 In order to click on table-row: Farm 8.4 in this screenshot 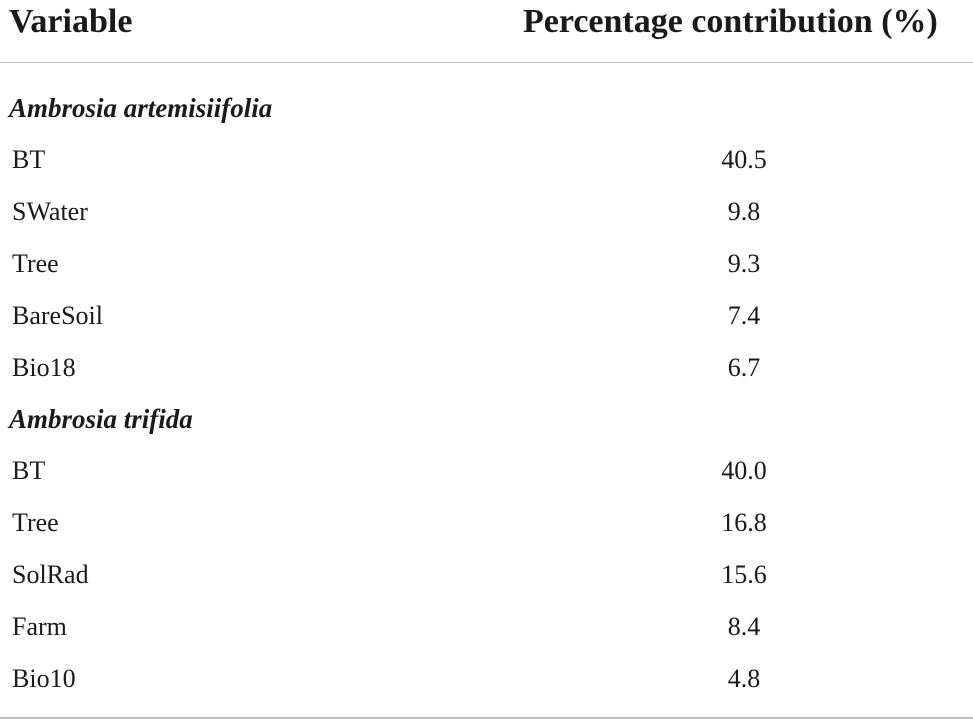, I will do `click(486, 627)`.